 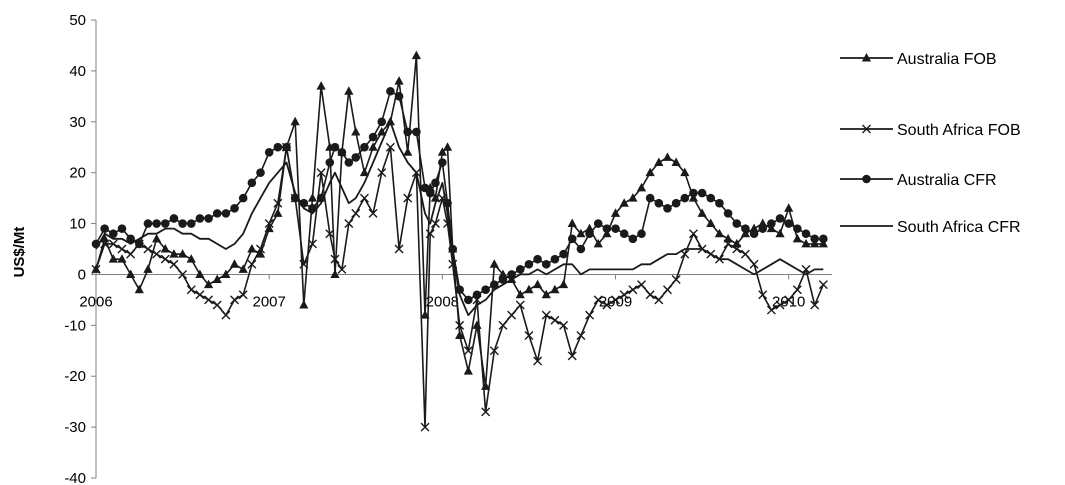 I want to click on legend-marker, so click(x=866, y=129).